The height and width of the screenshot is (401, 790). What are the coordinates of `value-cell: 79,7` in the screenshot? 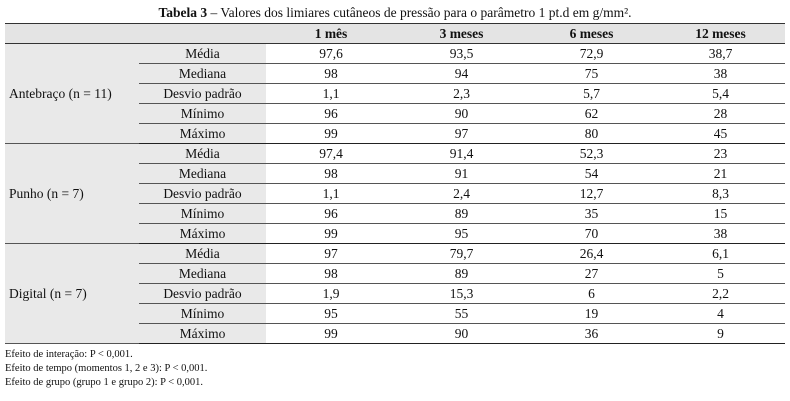 It's located at (461, 253).